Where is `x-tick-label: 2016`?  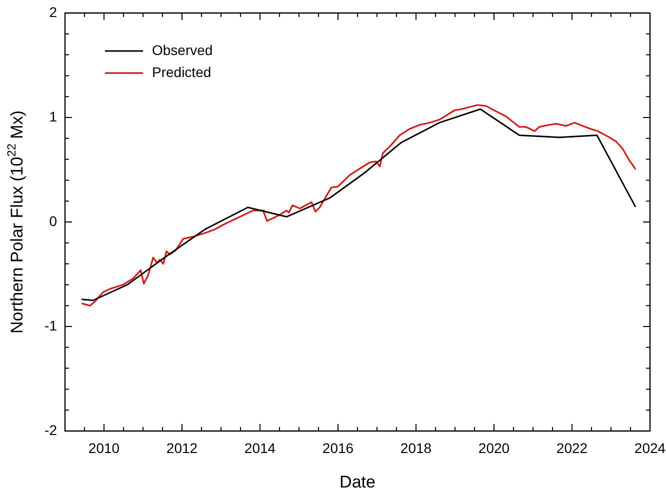 x-tick-label: 2016 is located at coordinates (338, 448).